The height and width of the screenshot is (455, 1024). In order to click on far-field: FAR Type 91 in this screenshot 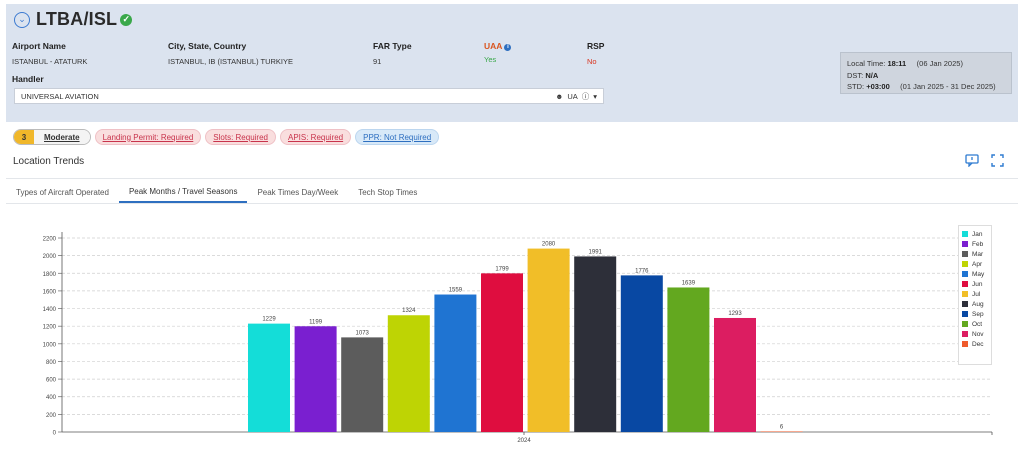, I will do `click(392, 53)`.